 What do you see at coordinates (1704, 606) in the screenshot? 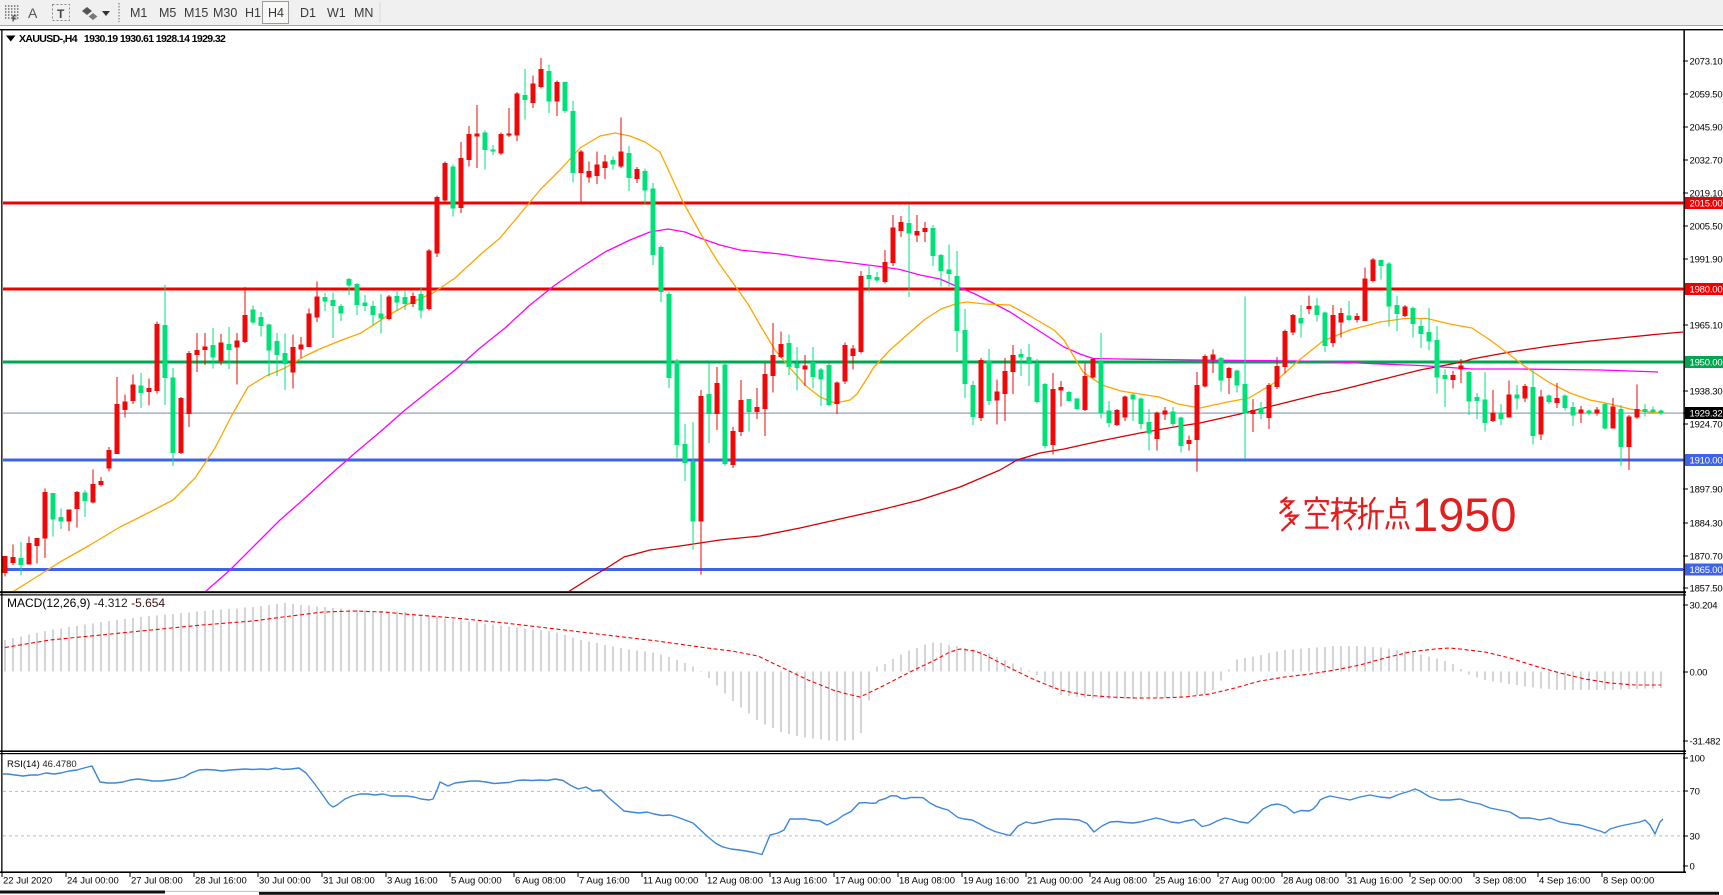
I see `svg-text: 30.204` at bounding box center [1704, 606].